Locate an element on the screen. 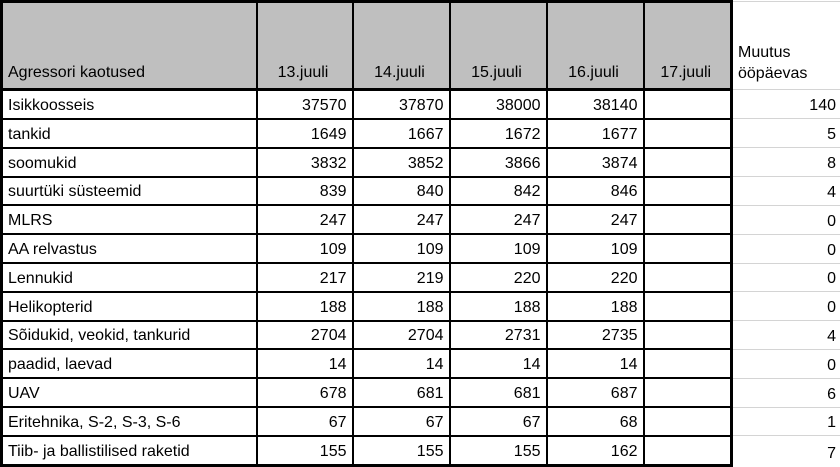 Image resolution: width=840 pixels, height=467 pixels. cell-15-juuli: 67 is located at coordinates (498, 421).